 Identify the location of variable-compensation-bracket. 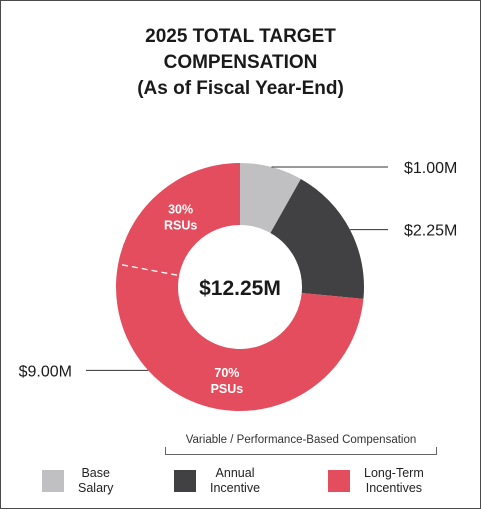
(301, 451).